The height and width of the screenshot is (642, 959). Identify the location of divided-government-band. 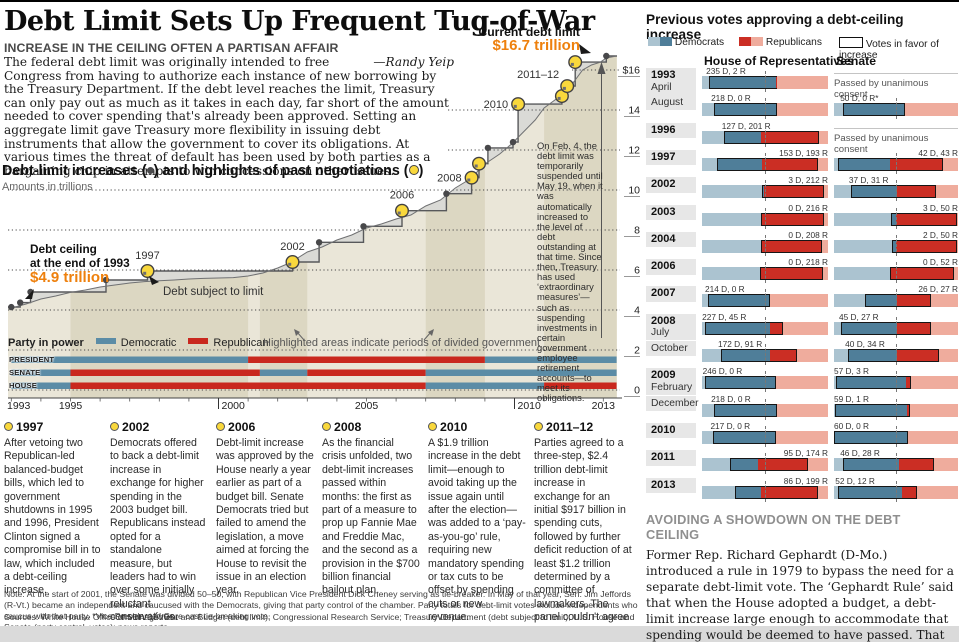
(580, 227).